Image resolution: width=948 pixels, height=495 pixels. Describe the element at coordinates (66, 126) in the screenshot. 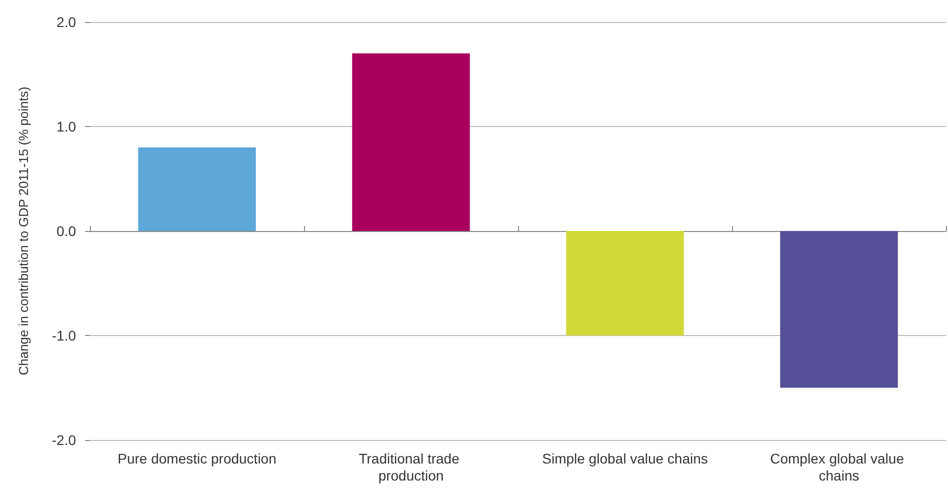

I see `y-tick-label: 1.0` at that location.